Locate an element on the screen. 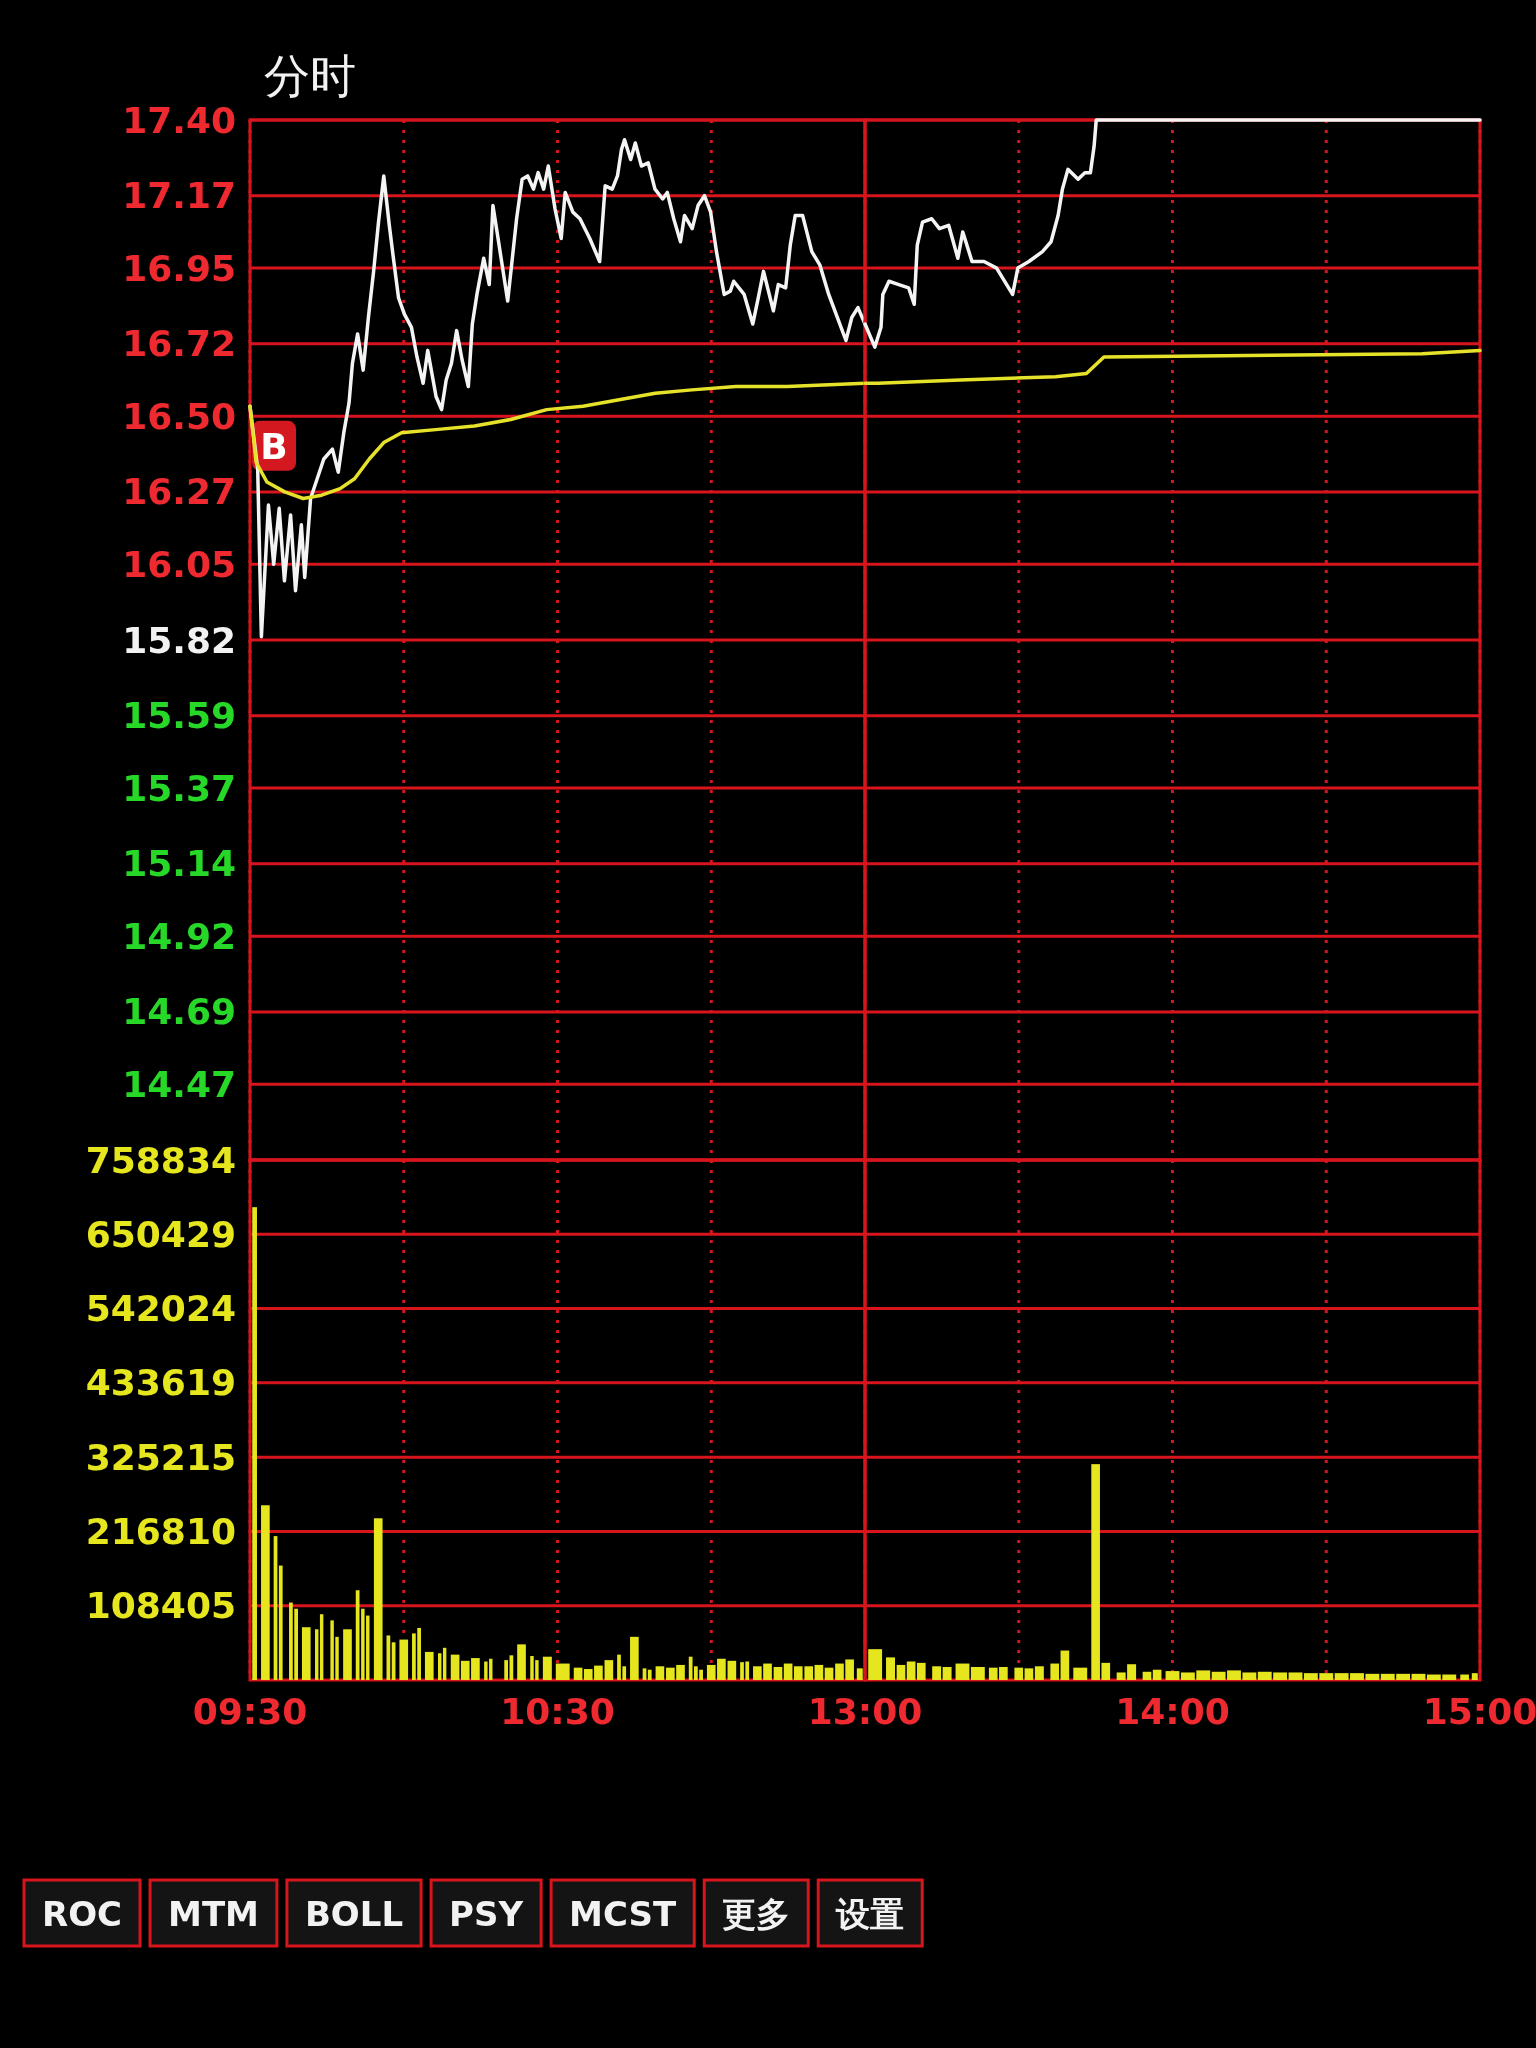 This screenshot has width=1536, height=2048. x-tick-label: 09:30 is located at coordinates (250, 1711).